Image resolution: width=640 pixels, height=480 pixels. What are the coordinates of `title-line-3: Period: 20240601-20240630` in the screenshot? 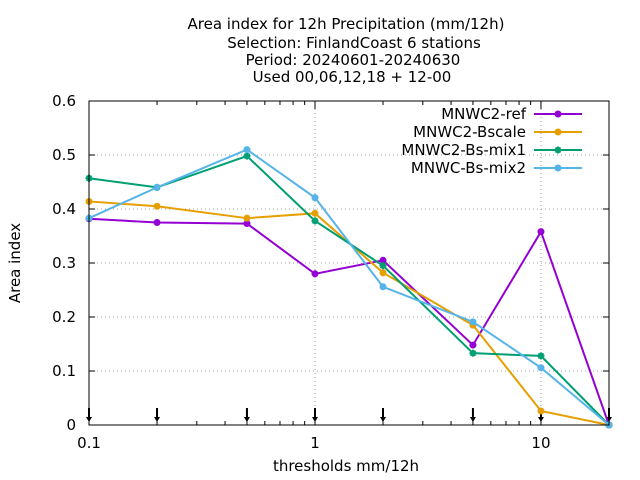 It's located at (353, 60).